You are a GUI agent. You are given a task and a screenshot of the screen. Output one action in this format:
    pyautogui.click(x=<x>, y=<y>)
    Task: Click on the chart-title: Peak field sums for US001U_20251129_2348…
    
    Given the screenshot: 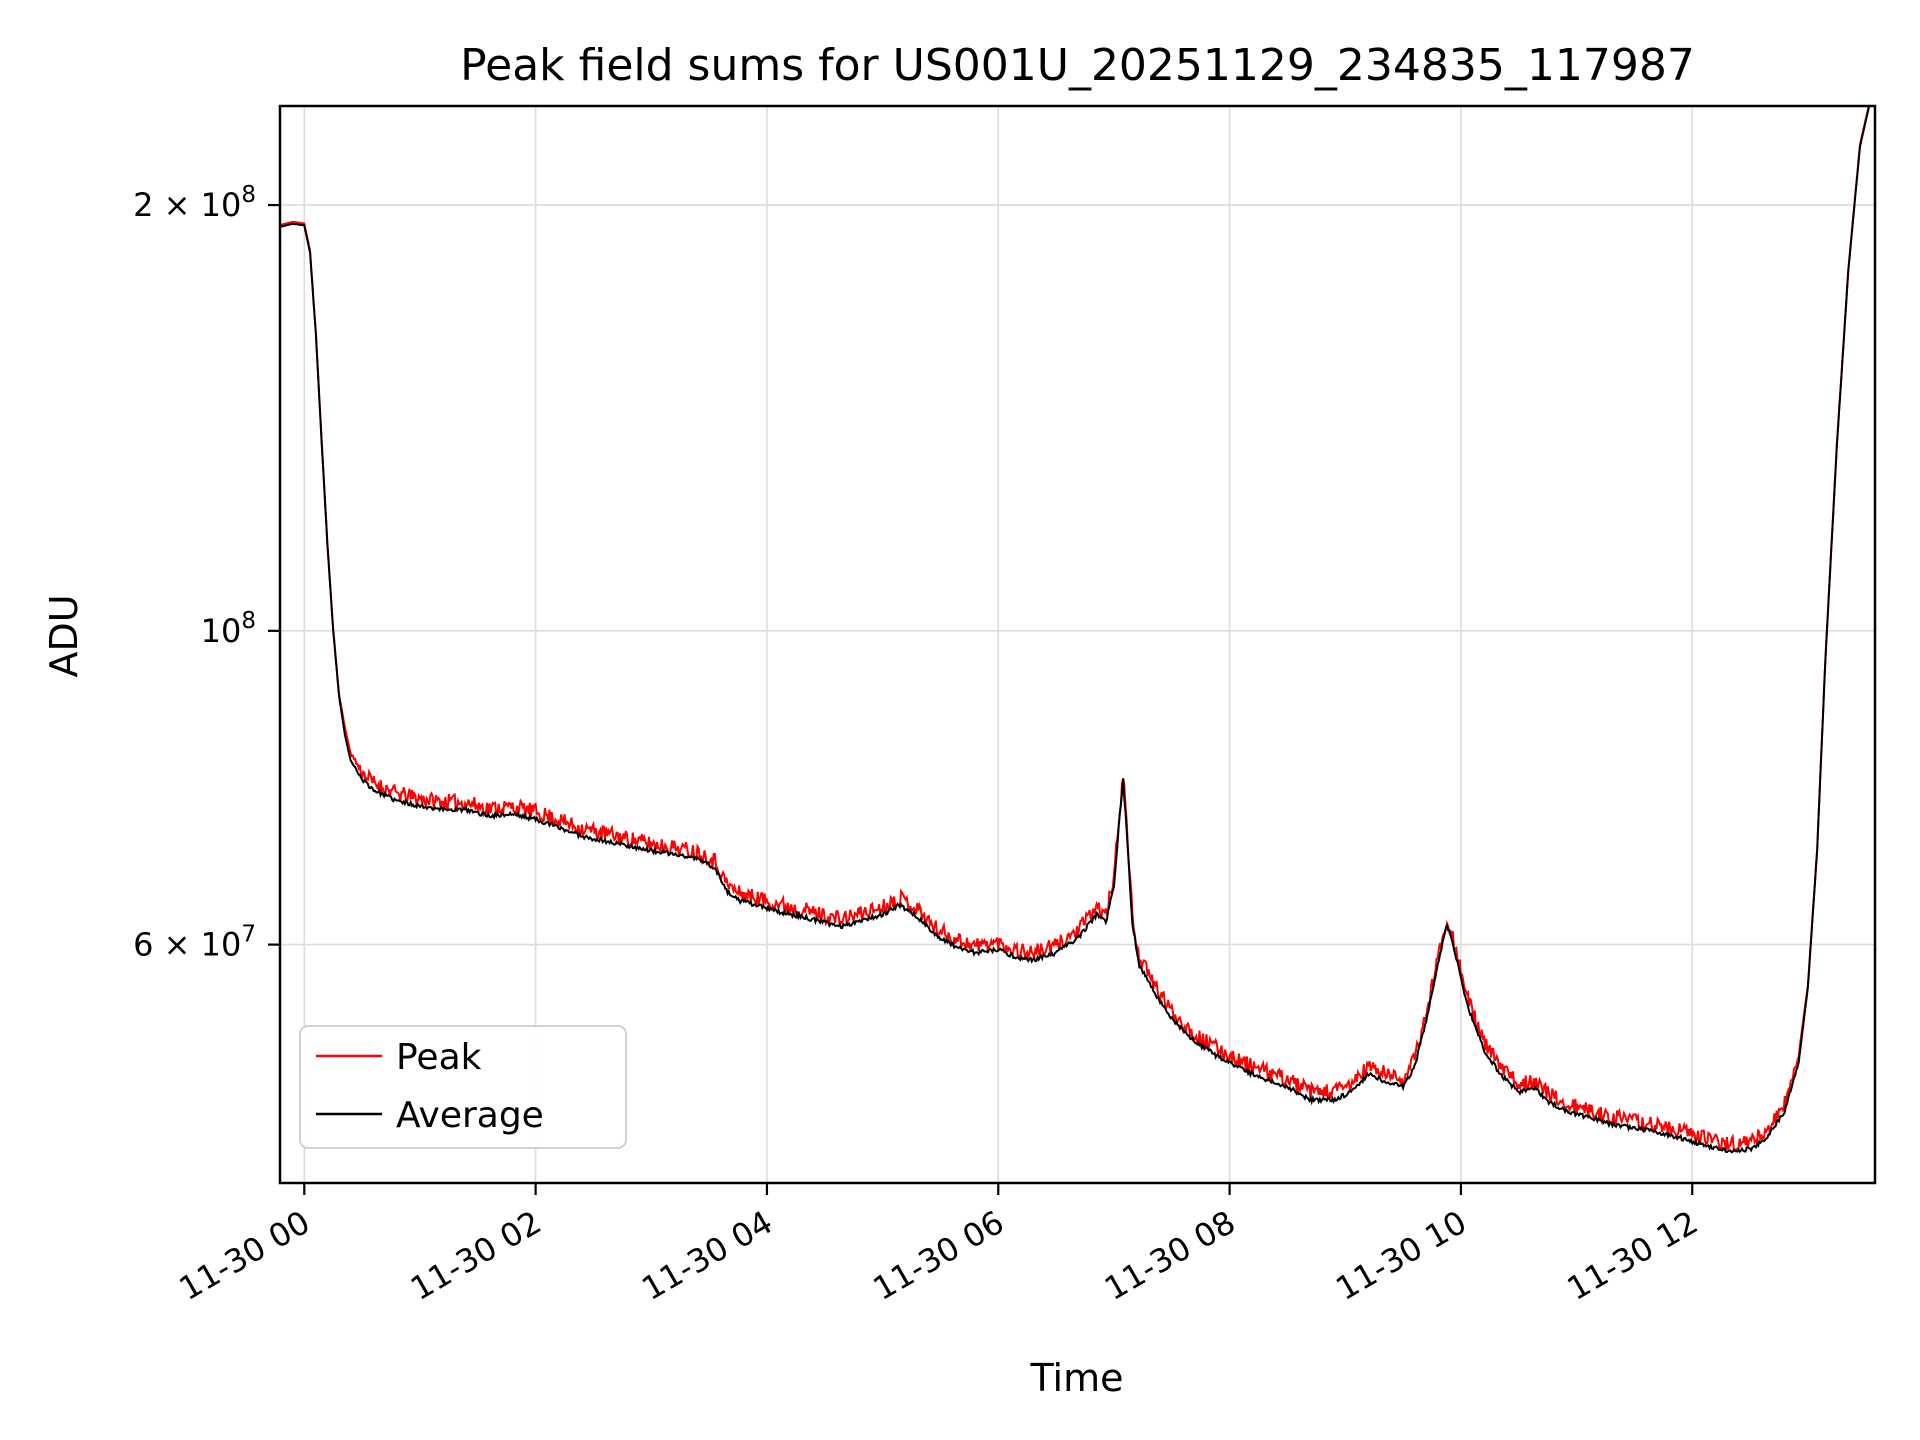 What is the action you would take?
    pyautogui.click(x=1077, y=65)
    